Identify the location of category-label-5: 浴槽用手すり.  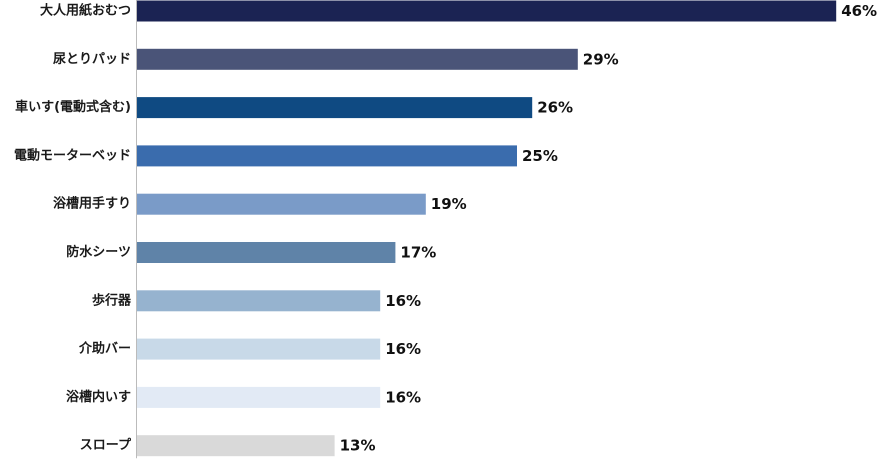
(92, 204).